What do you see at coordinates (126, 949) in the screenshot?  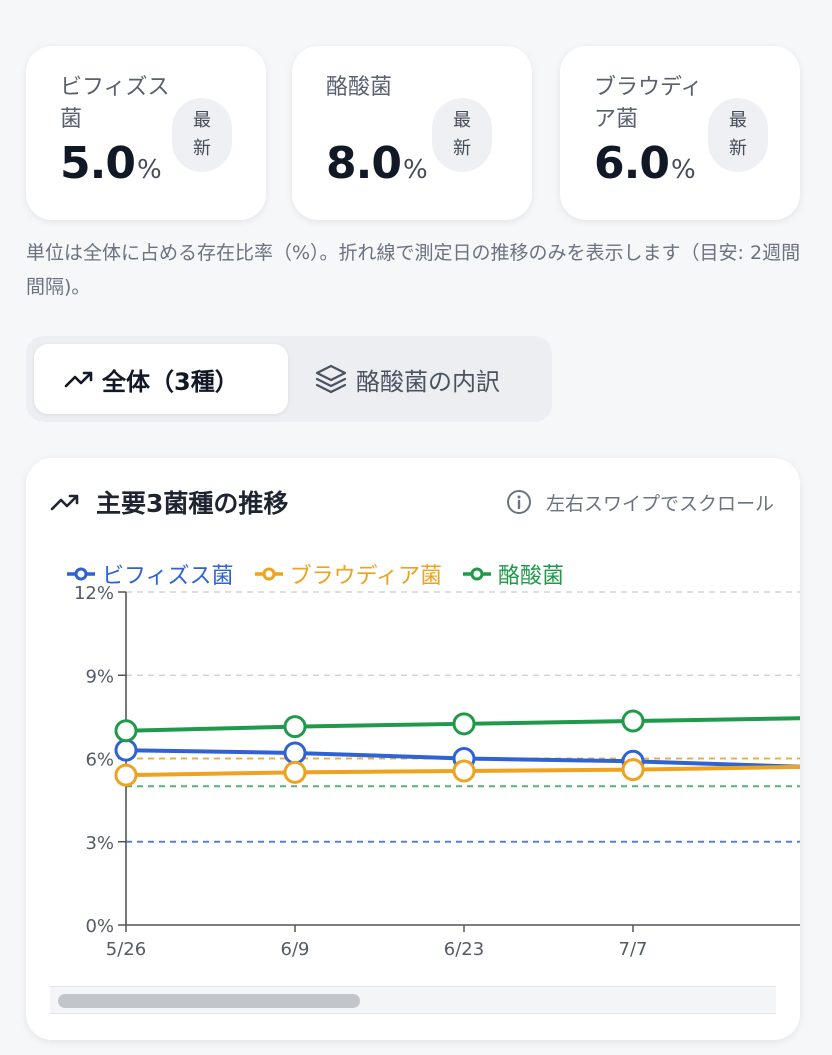 I see `x-tick-label: 5/26` at bounding box center [126, 949].